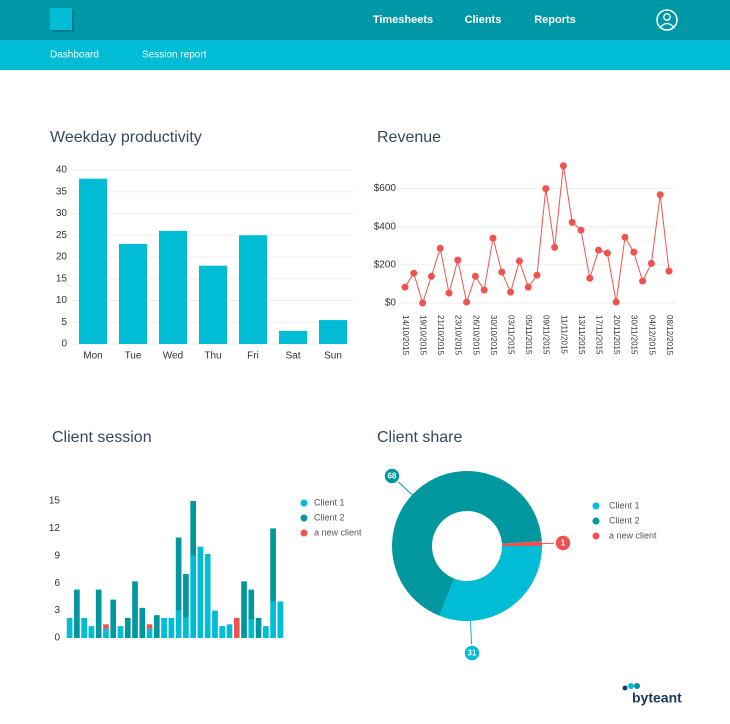 The height and width of the screenshot is (724, 730). Describe the element at coordinates (405, 335) in the screenshot. I see `x-tick-label: 14/10/2015` at that location.